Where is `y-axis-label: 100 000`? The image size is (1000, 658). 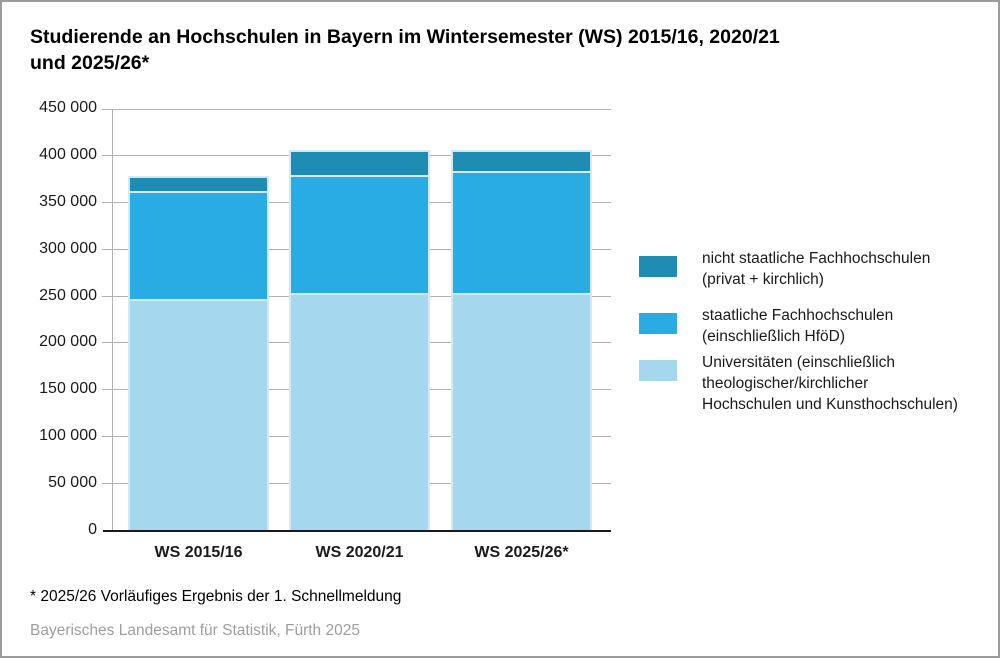
y-axis-label: 100 000 is located at coordinates (68, 436).